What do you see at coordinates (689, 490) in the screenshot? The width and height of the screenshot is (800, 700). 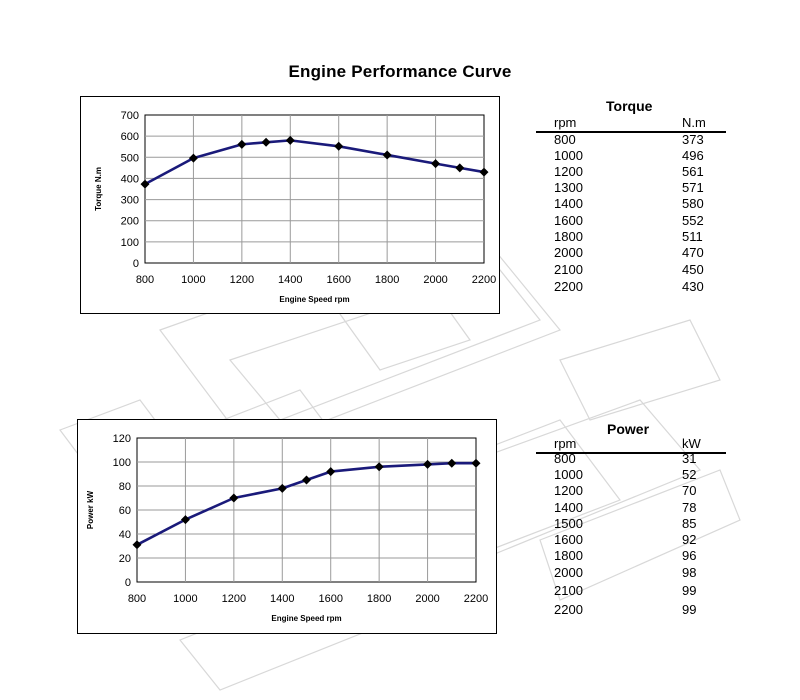 I see `power-table-value-cell: 70` at bounding box center [689, 490].